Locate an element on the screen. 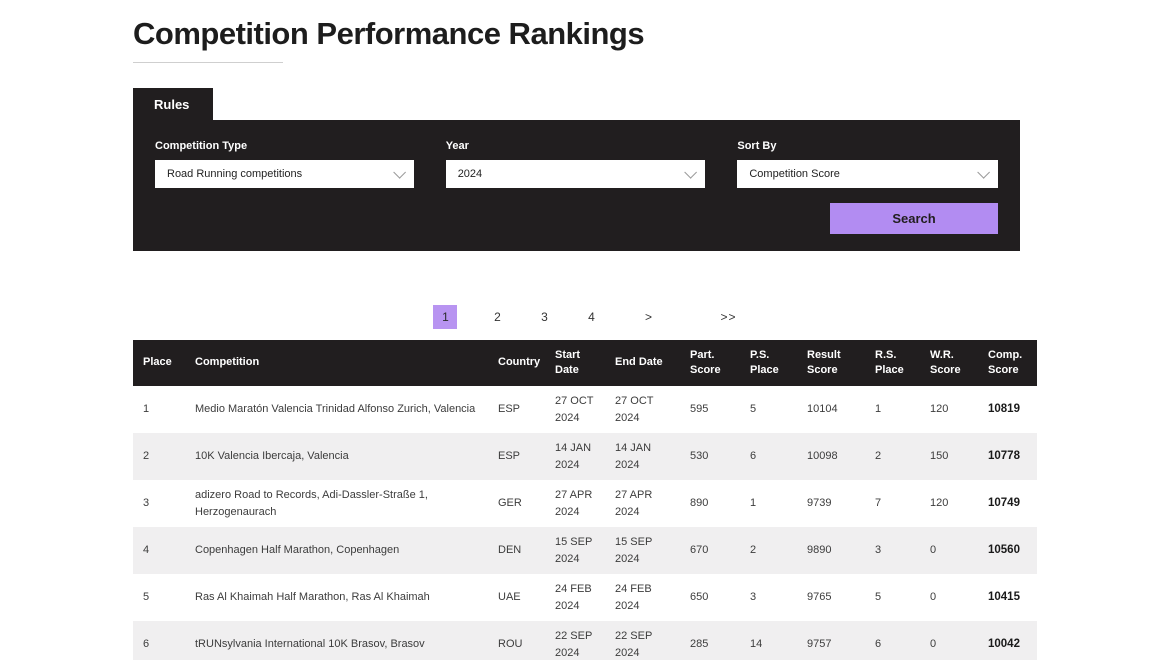 This screenshot has width=1170, height=660. header-result-score: Result Score is located at coordinates (824, 362).